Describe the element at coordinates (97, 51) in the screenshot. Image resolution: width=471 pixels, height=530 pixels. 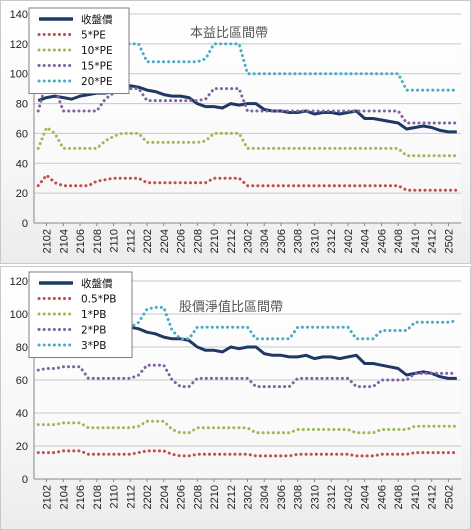
I see `legend-label: 10*PE` at that location.